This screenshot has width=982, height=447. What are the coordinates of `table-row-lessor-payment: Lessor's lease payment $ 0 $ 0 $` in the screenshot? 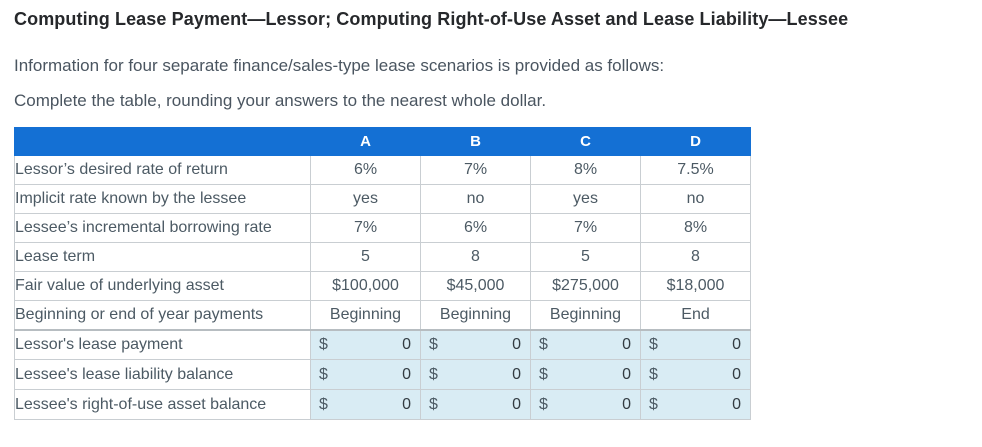 It's located at (382, 344).